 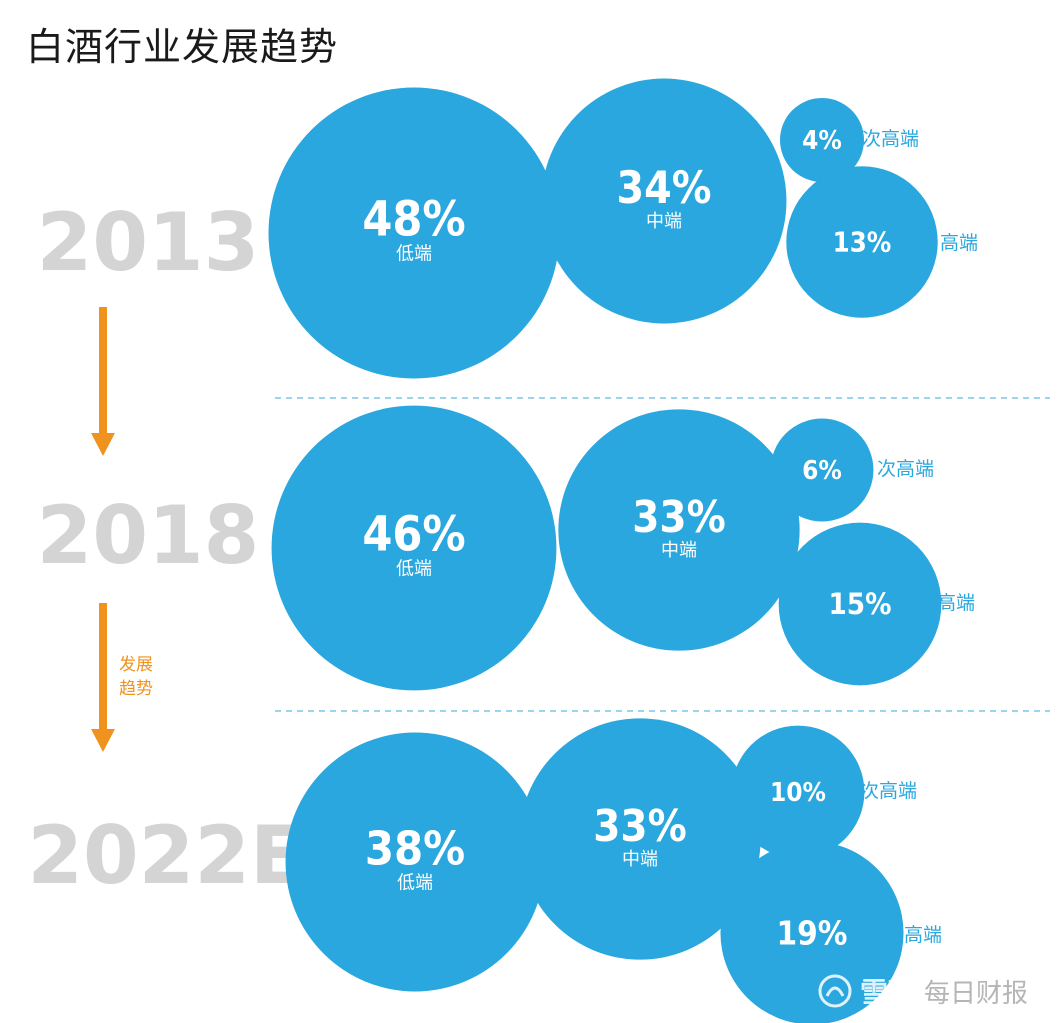 I want to click on bubble-value: 10%, so click(x=798, y=793).